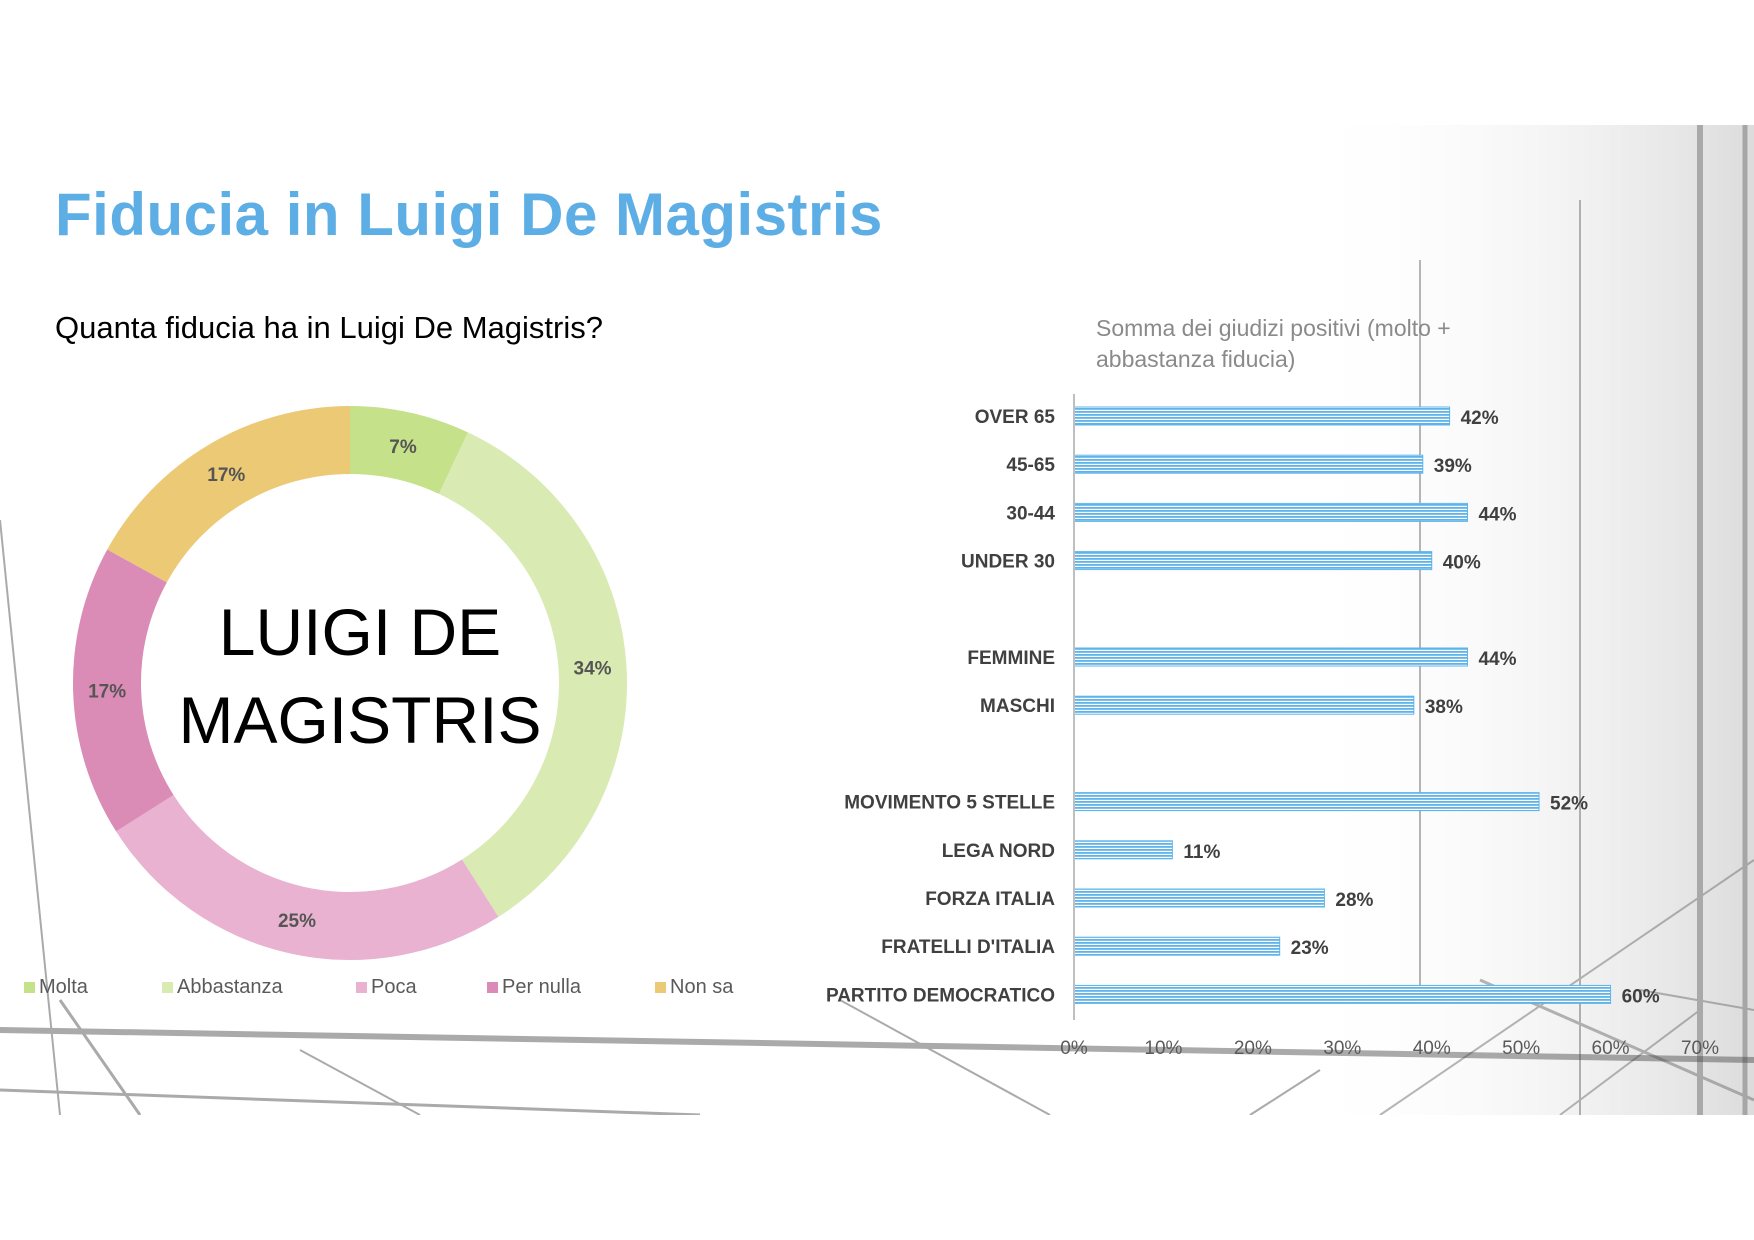 The height and width of the screenshot is (1240, 1754). I want to click on x-tick-label: 0%, so click(1074, 1048).